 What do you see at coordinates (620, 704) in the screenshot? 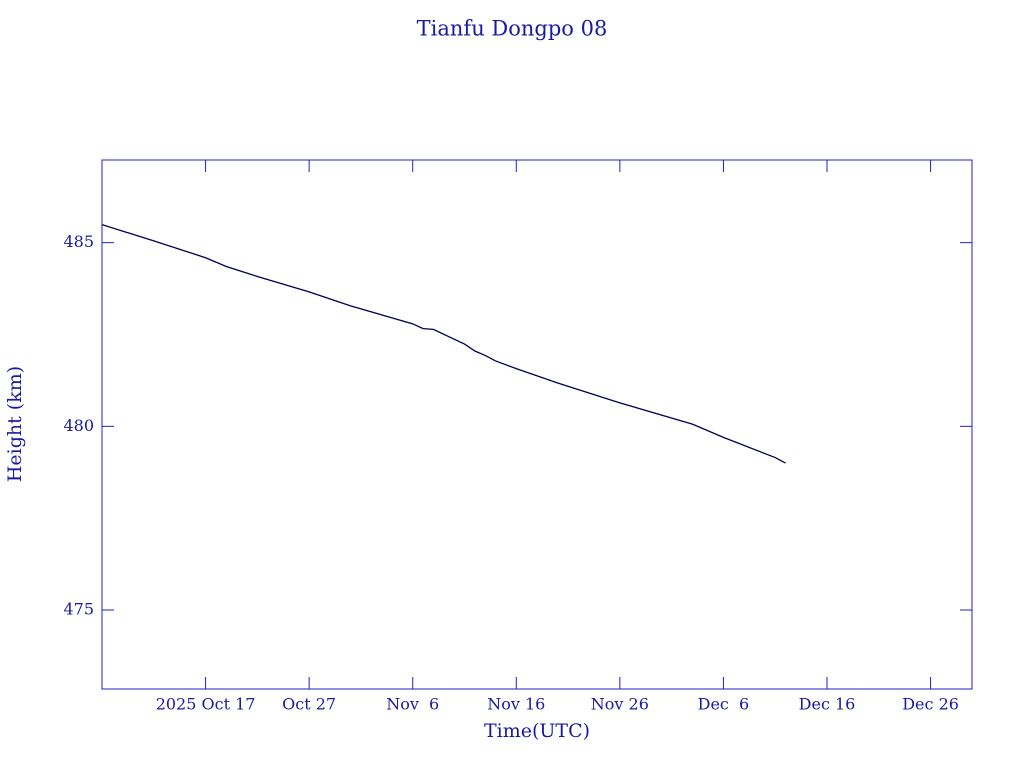
I see `x-tick-label: Nov 26` at bounding box center [620, 704].